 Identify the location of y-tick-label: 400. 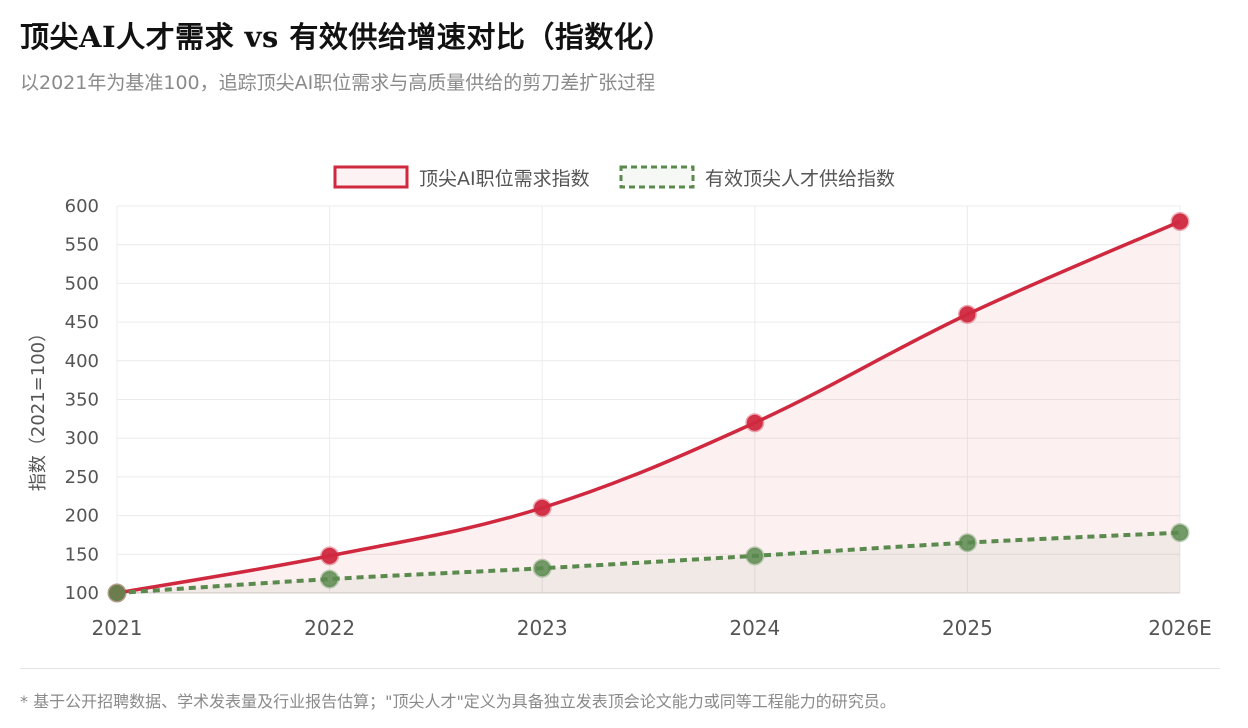
(82, 361).